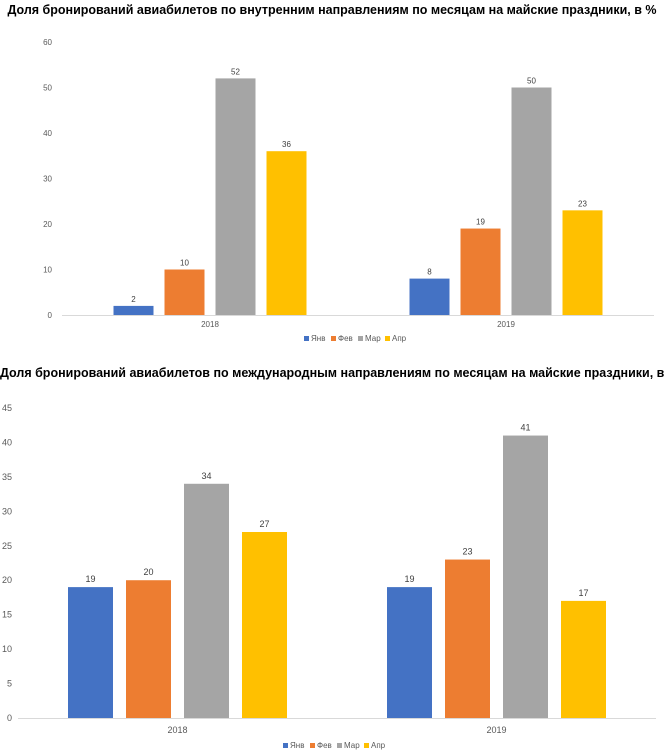 The width and height of the screenshot is (664, 754). What do you see at coordinates (583, 593) in the screenshot?
I see `data-label: 17` at bounding box center [583, 593].